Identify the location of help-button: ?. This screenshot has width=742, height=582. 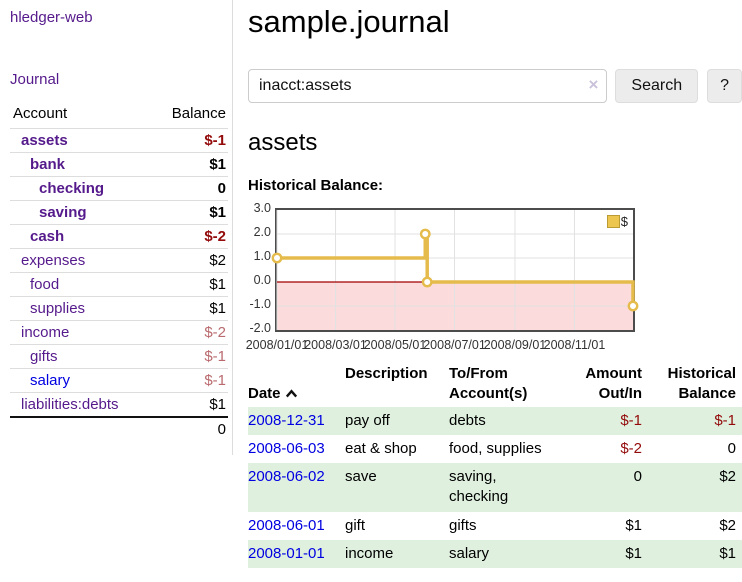
(724, 86).